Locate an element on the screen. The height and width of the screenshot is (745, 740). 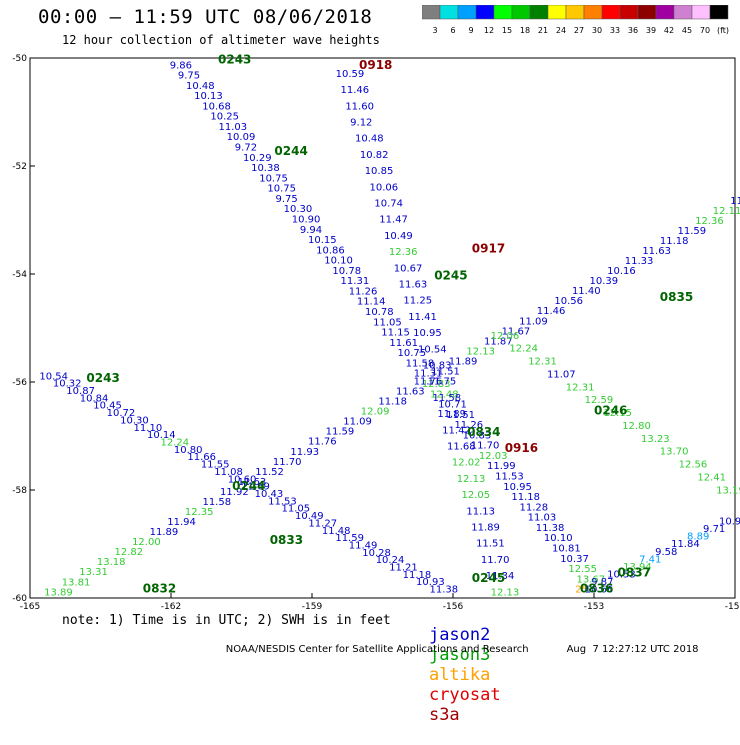
lat-tick-label: -60 is located at coordinates (19, 599).